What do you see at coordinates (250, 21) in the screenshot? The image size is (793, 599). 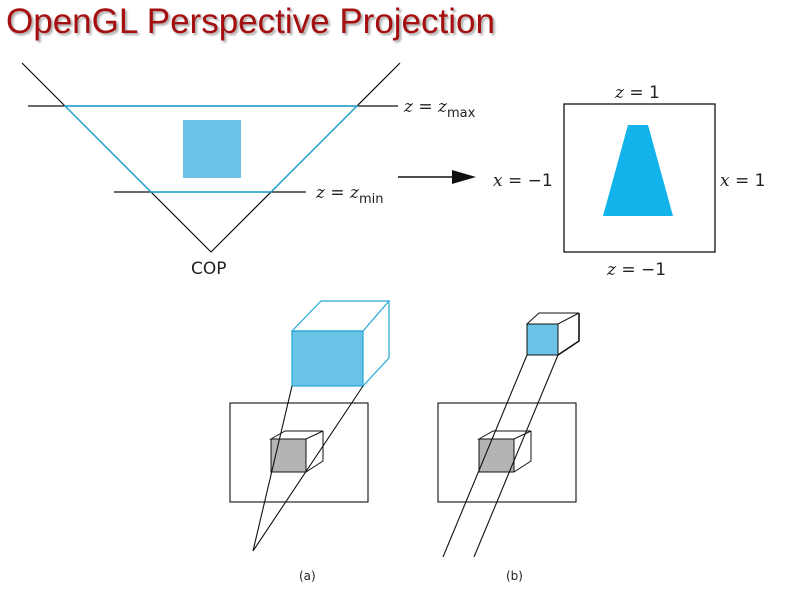 I see `slide-title: OpenGL Perspective Projection` at bounding box center [250, 21].